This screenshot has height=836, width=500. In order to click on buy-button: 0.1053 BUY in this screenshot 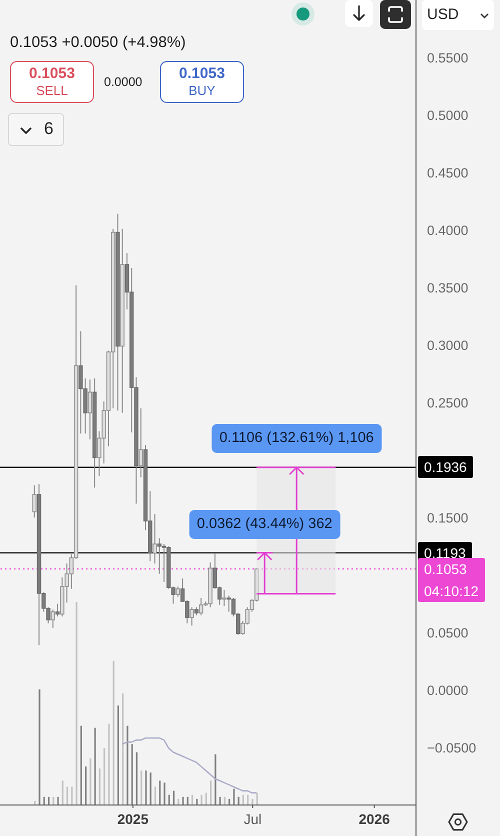, I will do `click(202, 82)`.